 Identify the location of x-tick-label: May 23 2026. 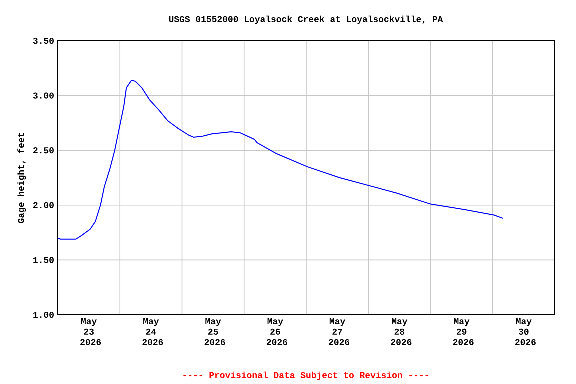
(91, 332).